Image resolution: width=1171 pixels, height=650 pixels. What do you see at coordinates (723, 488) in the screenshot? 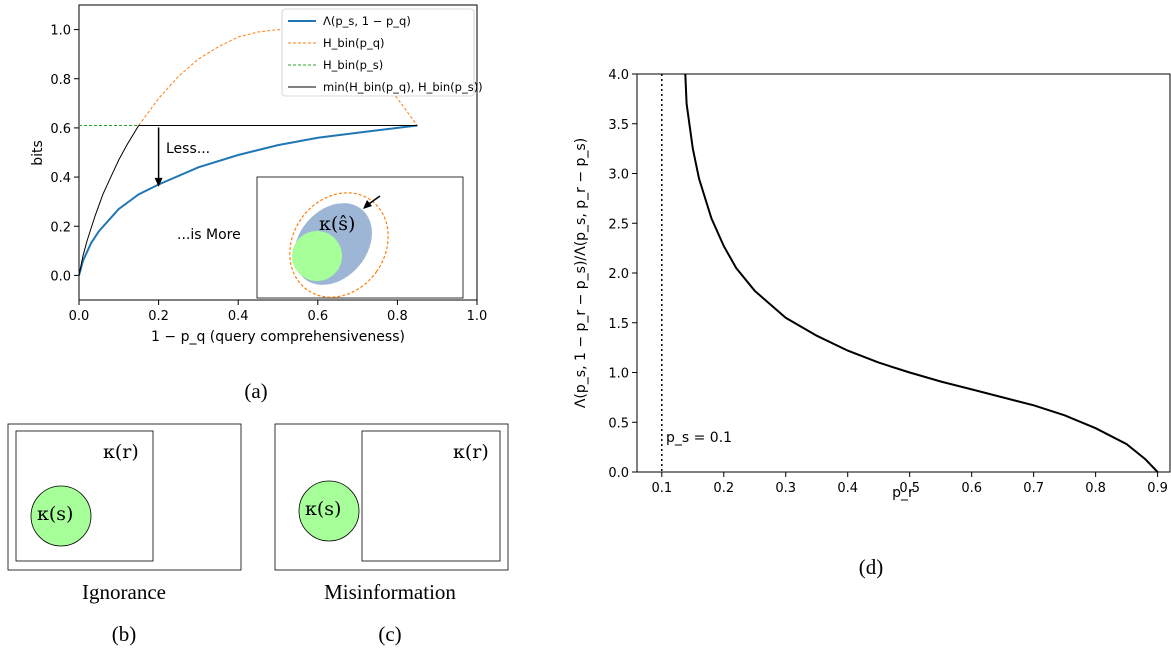
I see `panel-d-xtick-label: 0.2` at bounding box center [723, 488].